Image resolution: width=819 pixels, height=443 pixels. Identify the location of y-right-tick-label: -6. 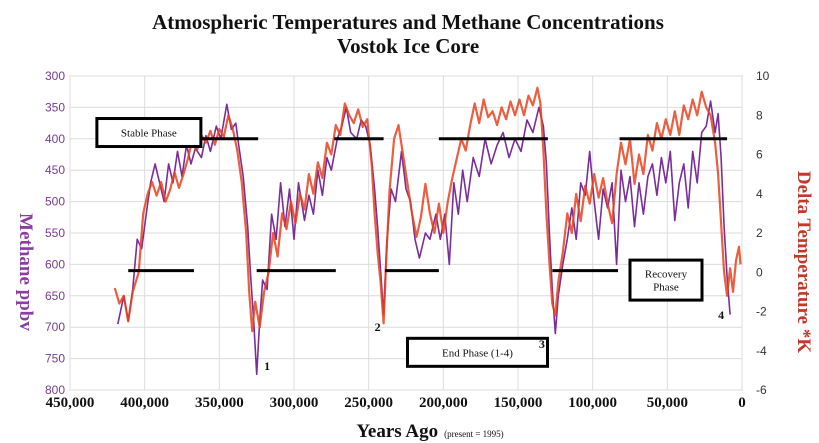
(761, 390).